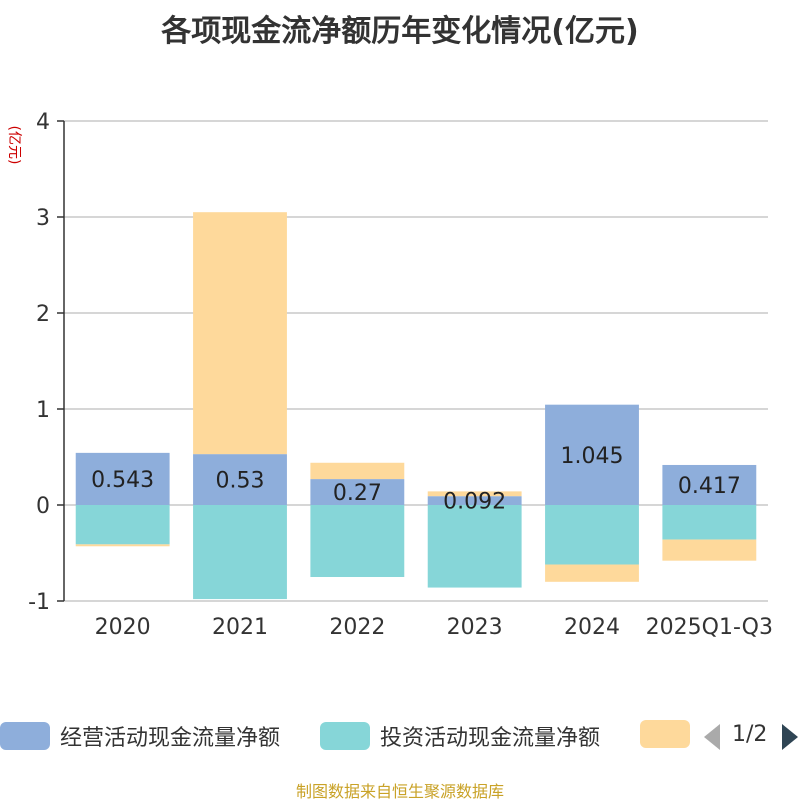 The image size is (800, 802). Describe the element at coordinates (25, 736) in the screenshot. I see `legend-swatch-operating` at that location.